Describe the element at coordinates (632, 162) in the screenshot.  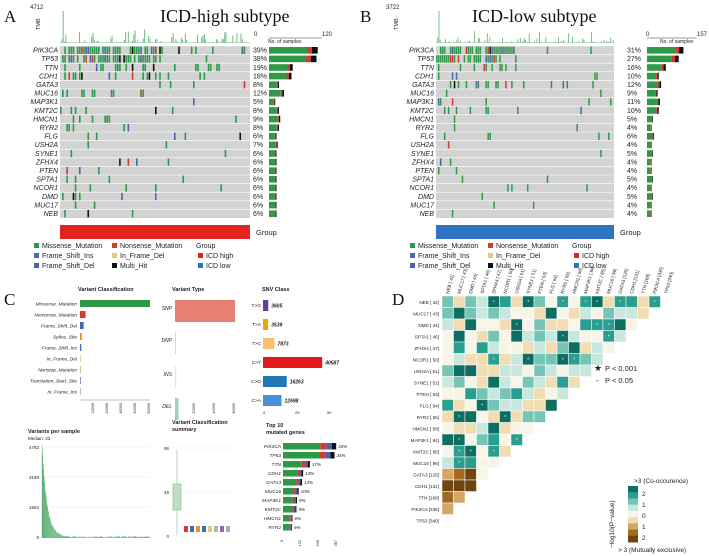
I see `gene-pct: 4%` at that location.